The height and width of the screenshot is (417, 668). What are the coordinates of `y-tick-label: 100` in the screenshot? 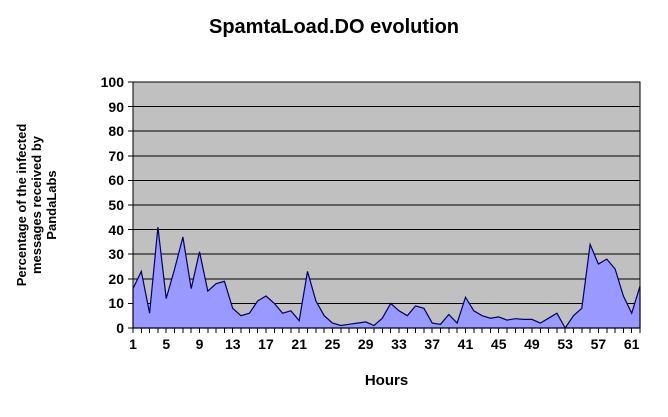 It's located at (112, 82).